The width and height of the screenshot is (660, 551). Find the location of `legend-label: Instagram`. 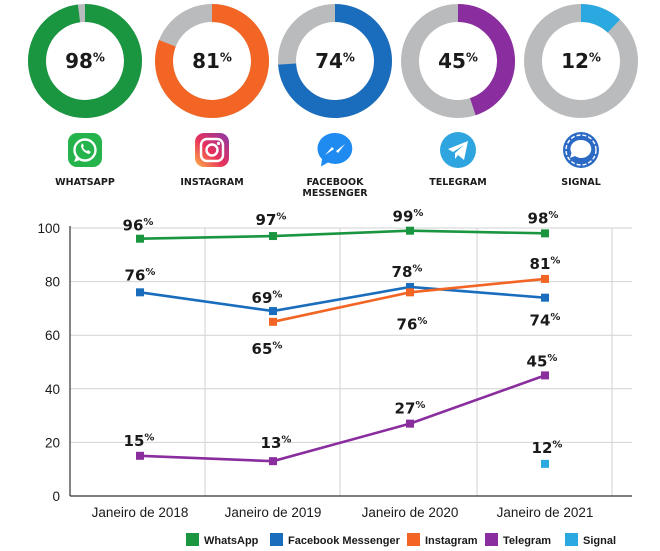

legend-label: Instagram is located at coordinates (451, 541).